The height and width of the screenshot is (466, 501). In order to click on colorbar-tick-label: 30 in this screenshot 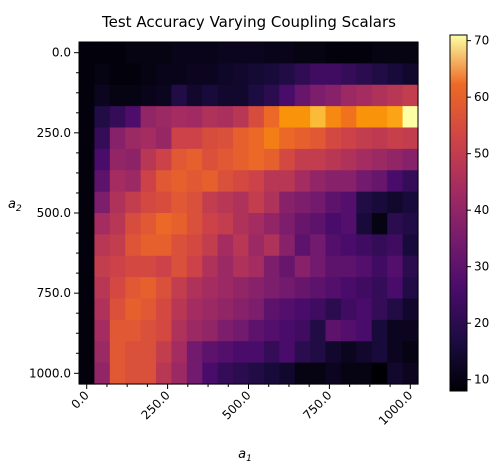, I will do `click(481, 267)`.